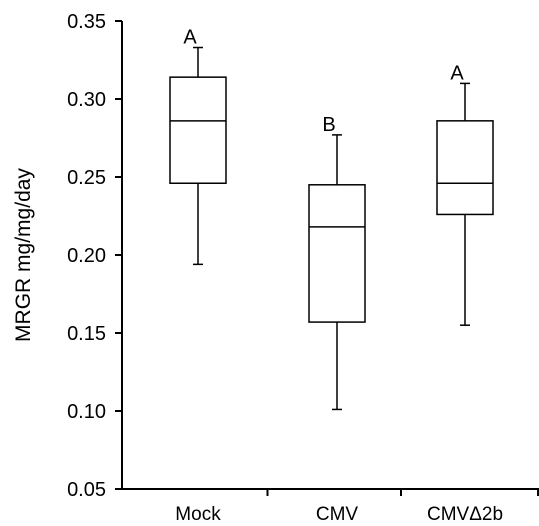  I want to click on y-tick-label: 0.10, so click(86, 412).